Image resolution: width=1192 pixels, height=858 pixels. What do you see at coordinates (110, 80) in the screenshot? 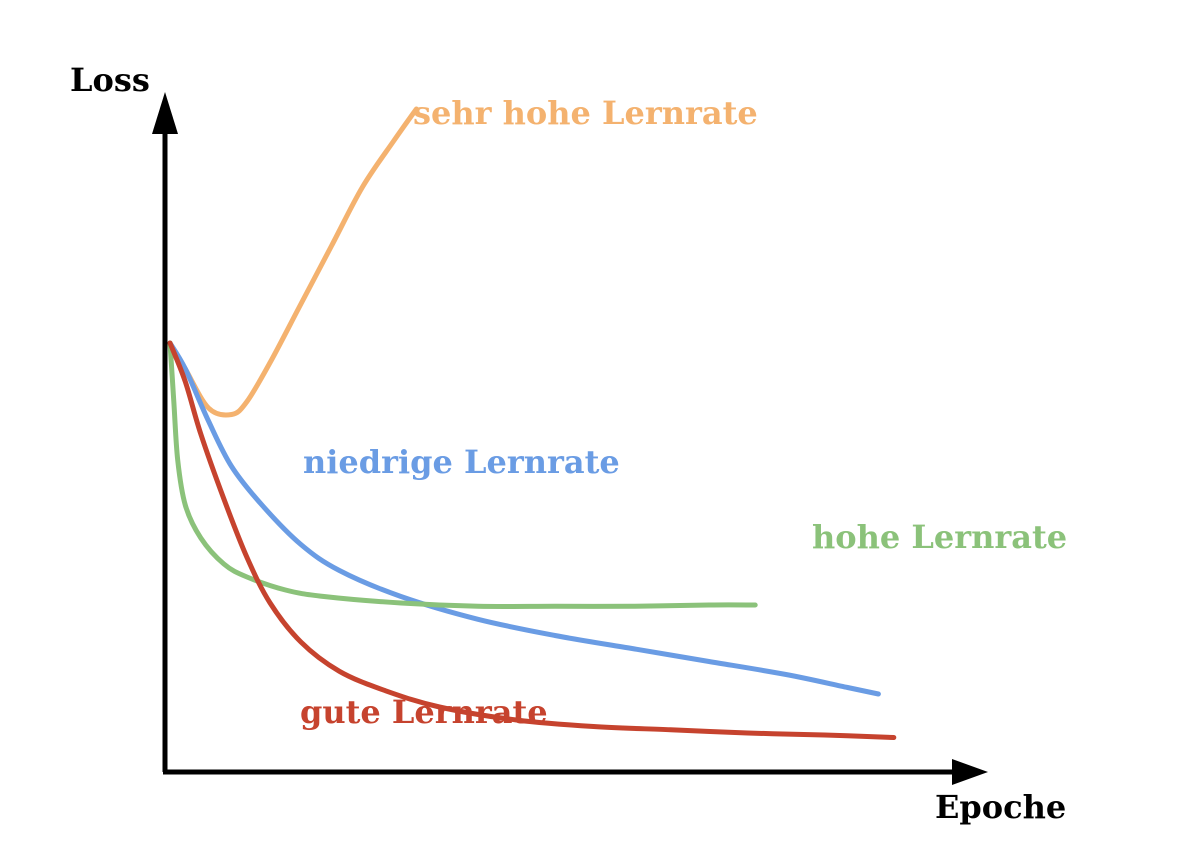
I see `y-axis-label: Loss` at bounding box center [110, 80].